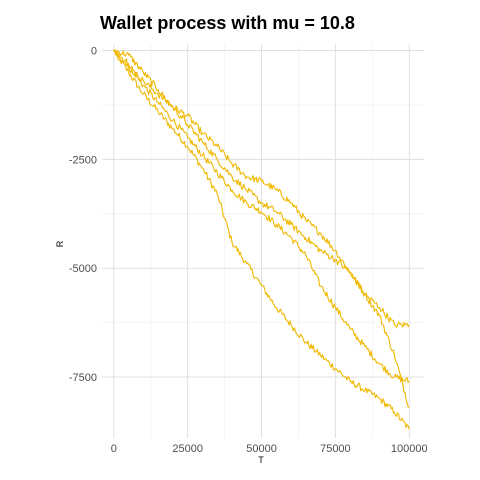  What do you see at coordinates (261, 460) in the screenshot?
I see `x-axis-label: T` at bounding box center [261, 460].